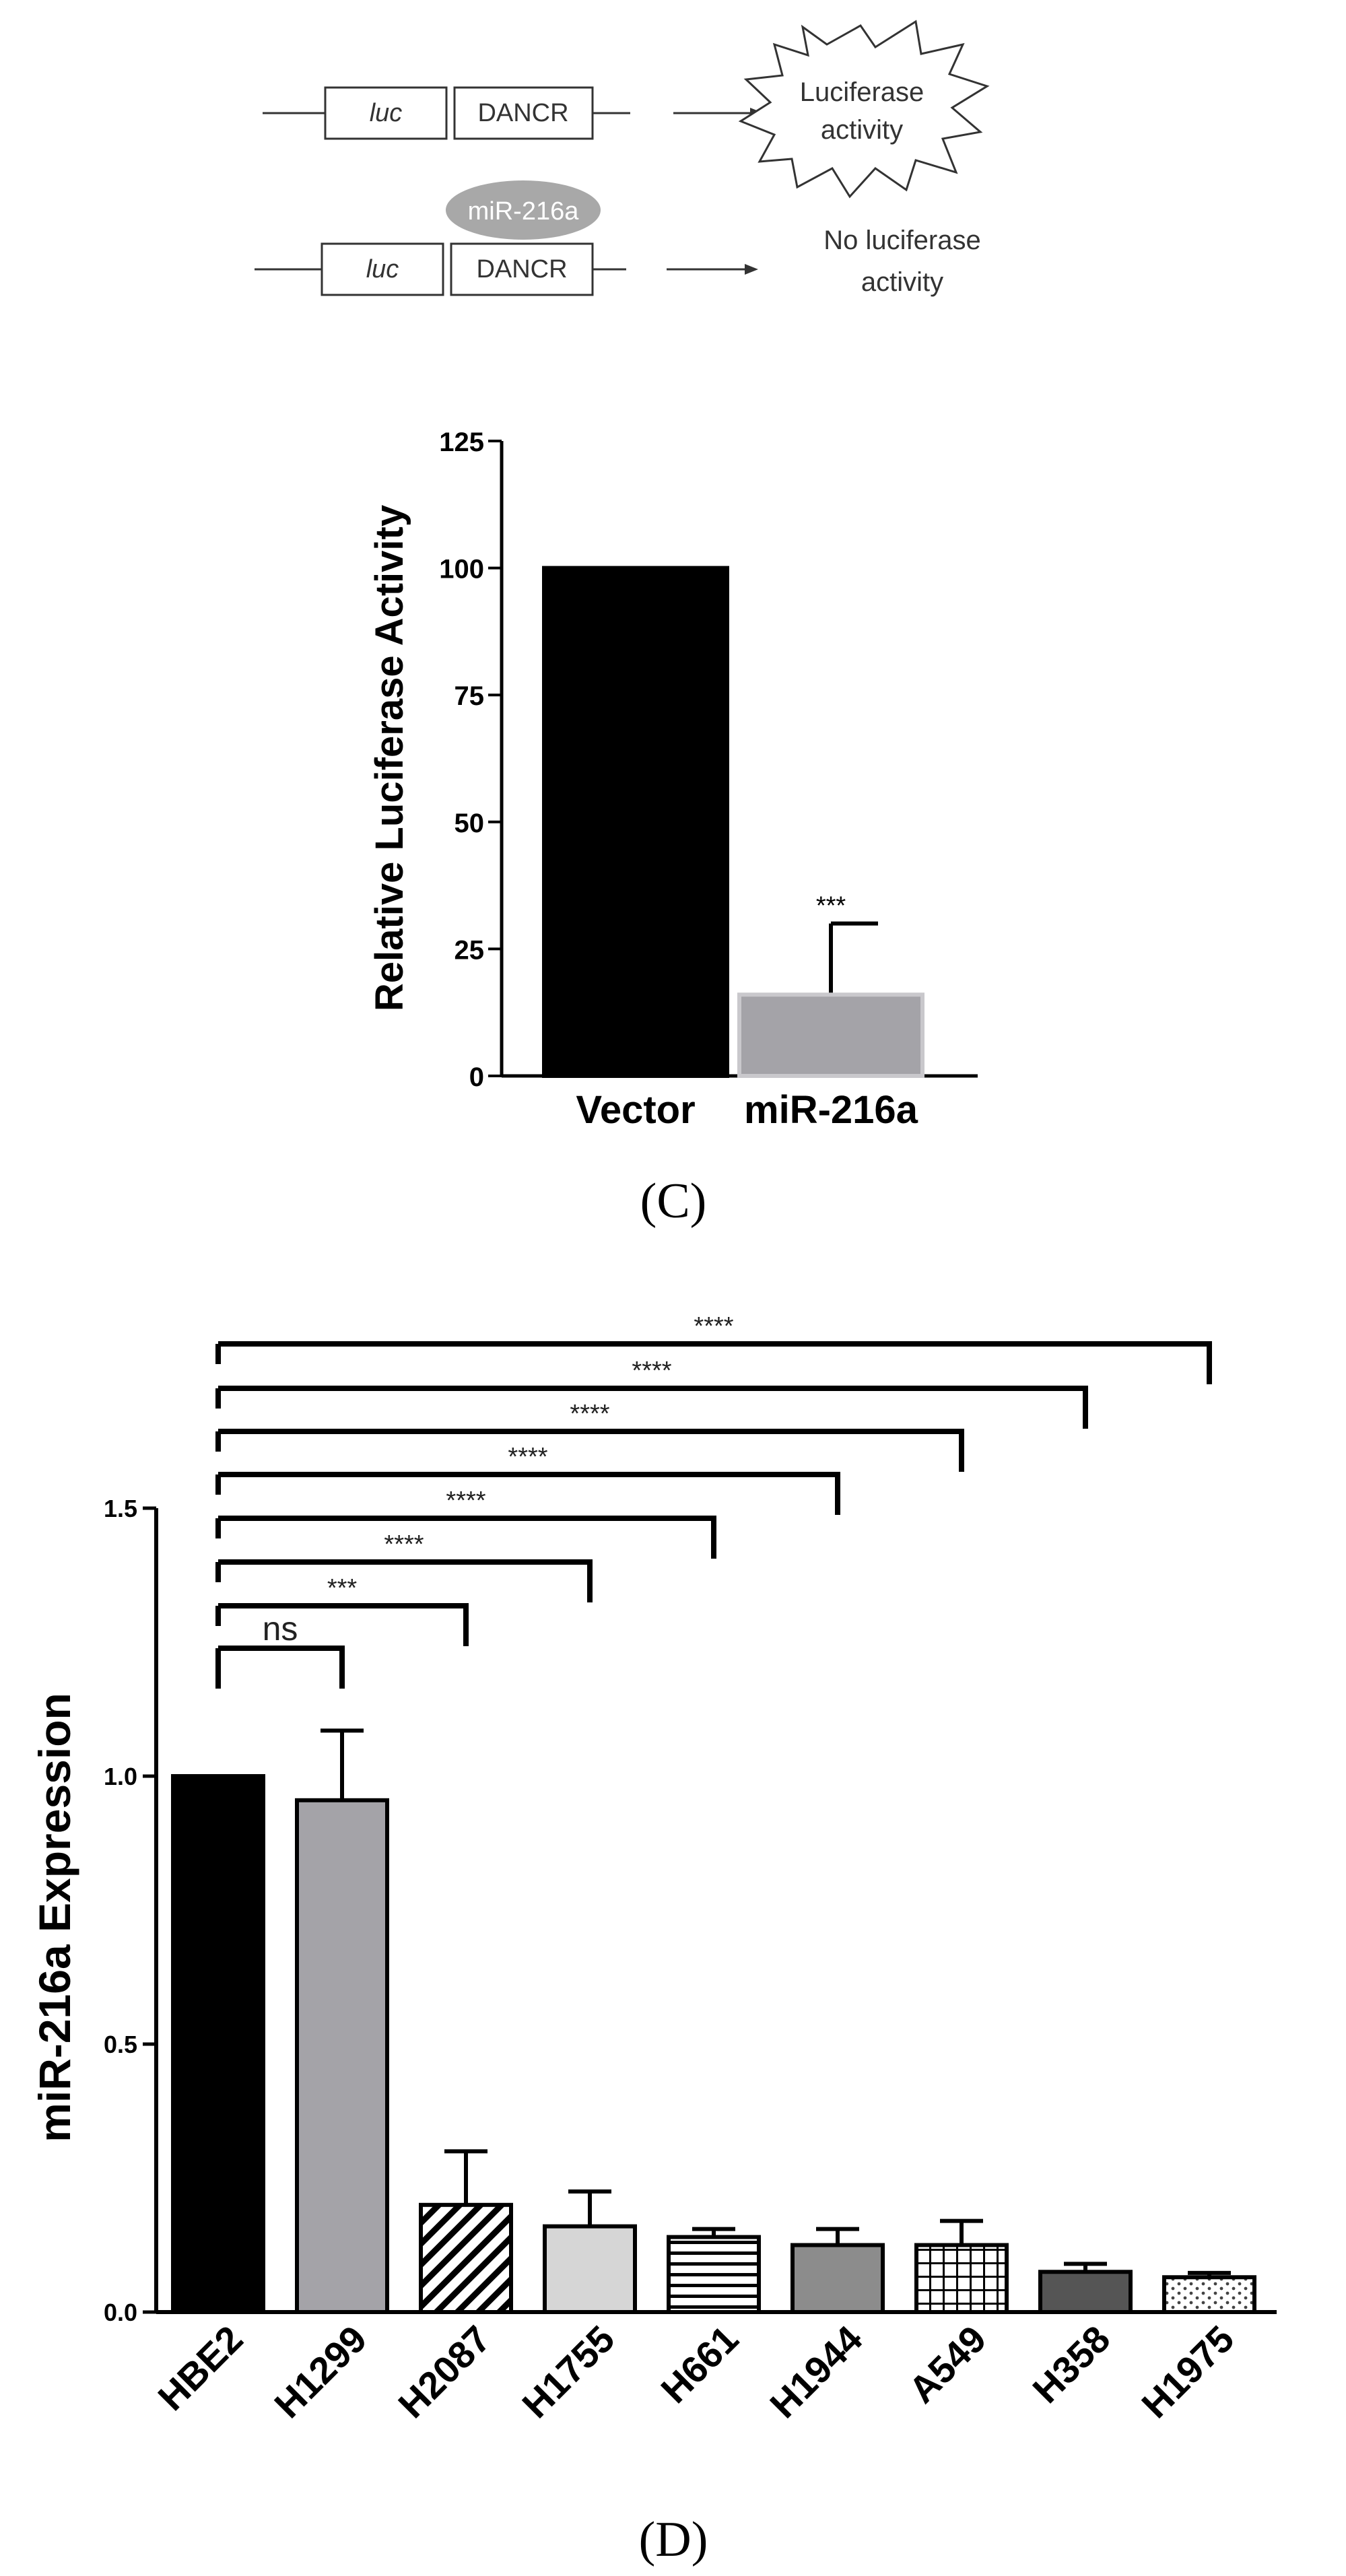 The height and width of the screenshot is (2576, 1346). What do you see at coordinates (120, 2312) in the screenshot?
I see `chart-d-y-tick-label: 0.0` at bounding box center [120, 2312].